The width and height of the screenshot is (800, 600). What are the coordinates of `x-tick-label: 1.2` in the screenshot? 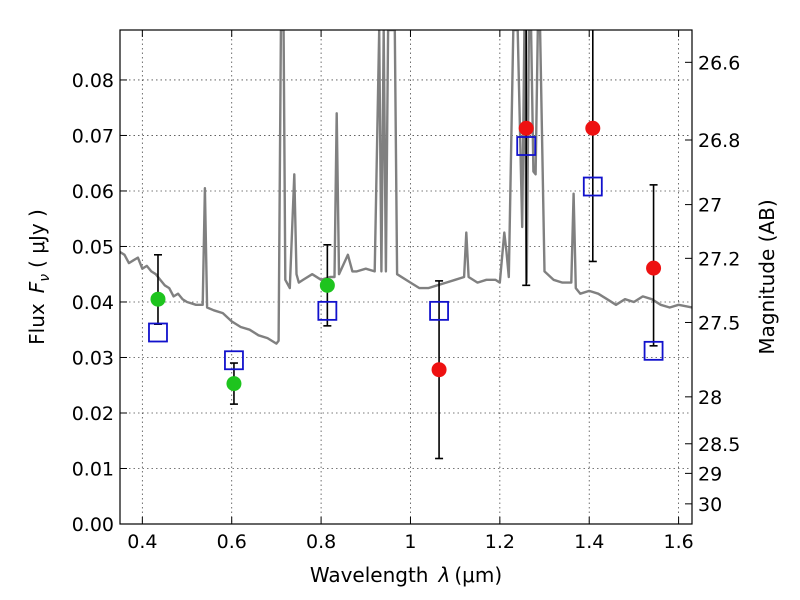 It's located at (500, 542).